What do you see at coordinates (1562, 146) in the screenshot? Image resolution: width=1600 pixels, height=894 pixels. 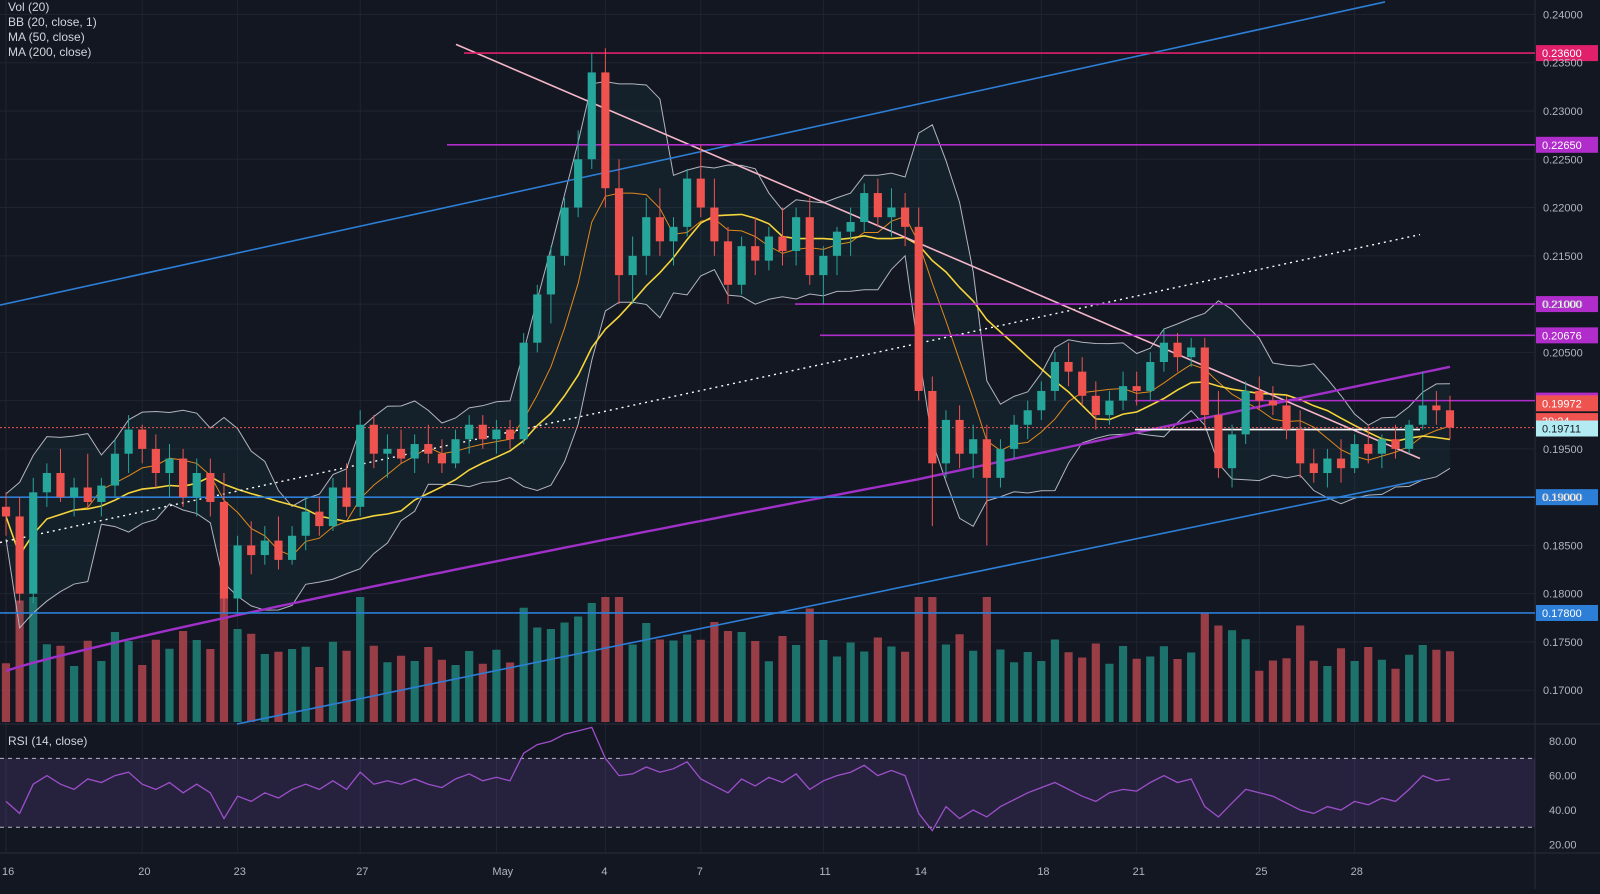 I see `level-label: 0.22650` at bounding box center [1562, 146].